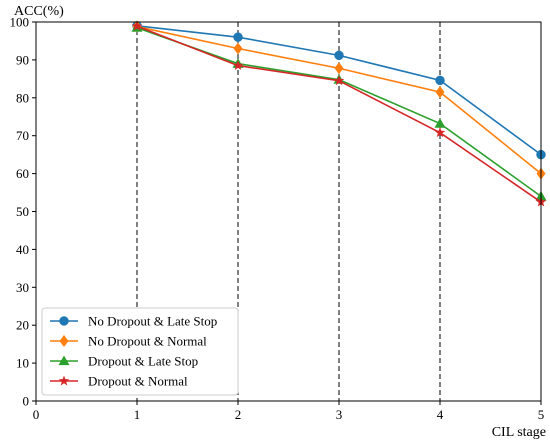 The height and width of the screenshot is (448, 550). Describe the element at coordinates (143, 361) in the screenshot. I see `legend-label-3: Dropout & Late Stop` at that location.